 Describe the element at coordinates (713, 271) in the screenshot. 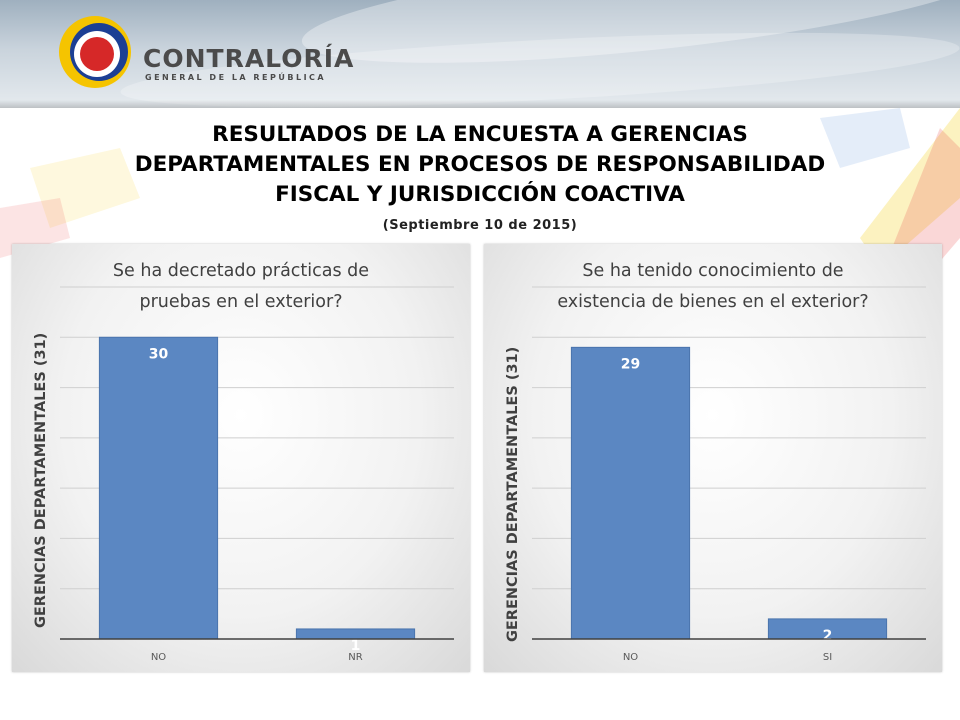

I see `chart-title-line: Se ha tenido conocimiento de` at that location.